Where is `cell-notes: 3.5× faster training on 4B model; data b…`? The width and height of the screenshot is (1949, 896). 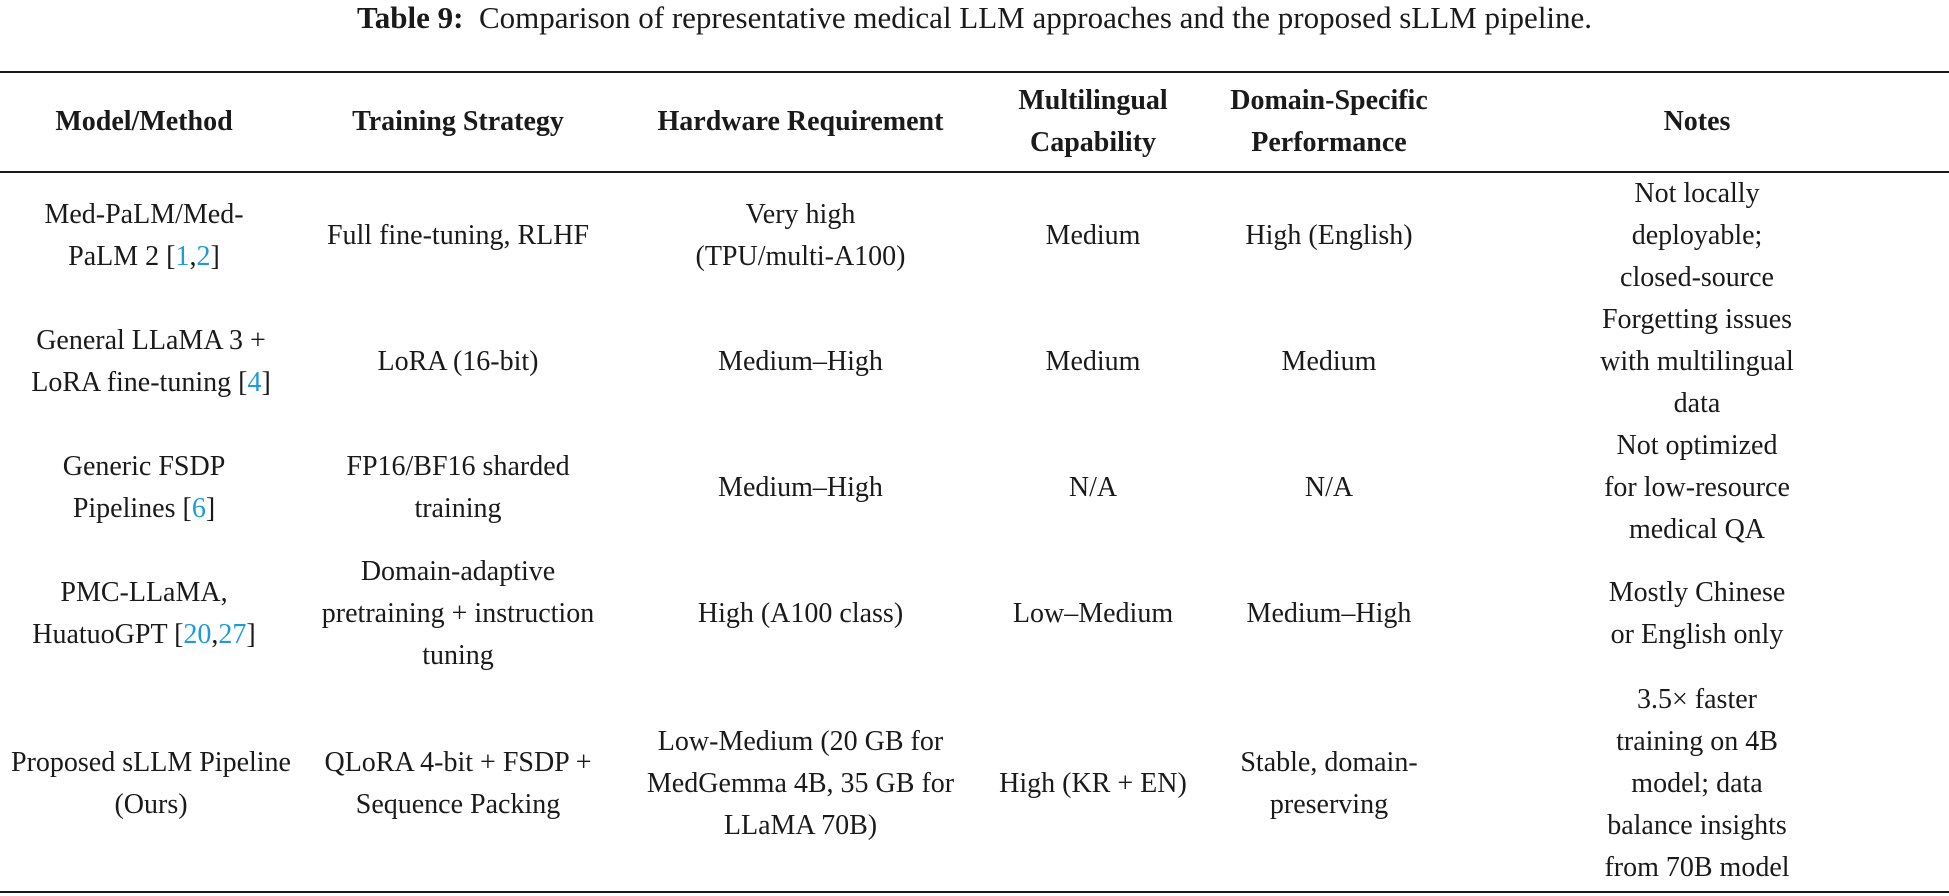 cell-notes: 3.5× faster training on 4B model; data b… is located at coordinates (1697, 783).